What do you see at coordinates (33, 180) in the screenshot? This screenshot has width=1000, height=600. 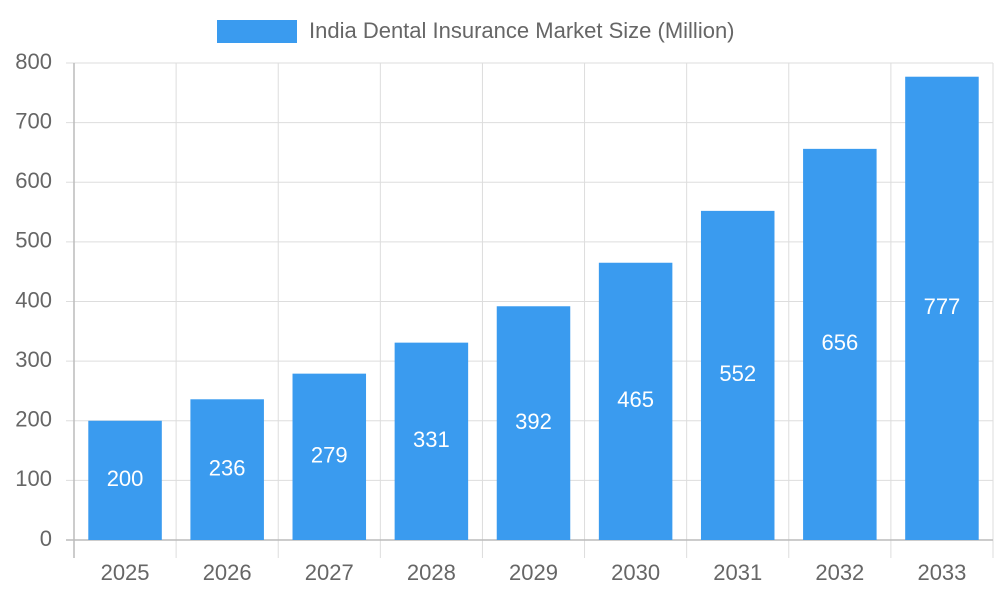 I see `y-tick-label: 600` at bounding box center [33, 180].